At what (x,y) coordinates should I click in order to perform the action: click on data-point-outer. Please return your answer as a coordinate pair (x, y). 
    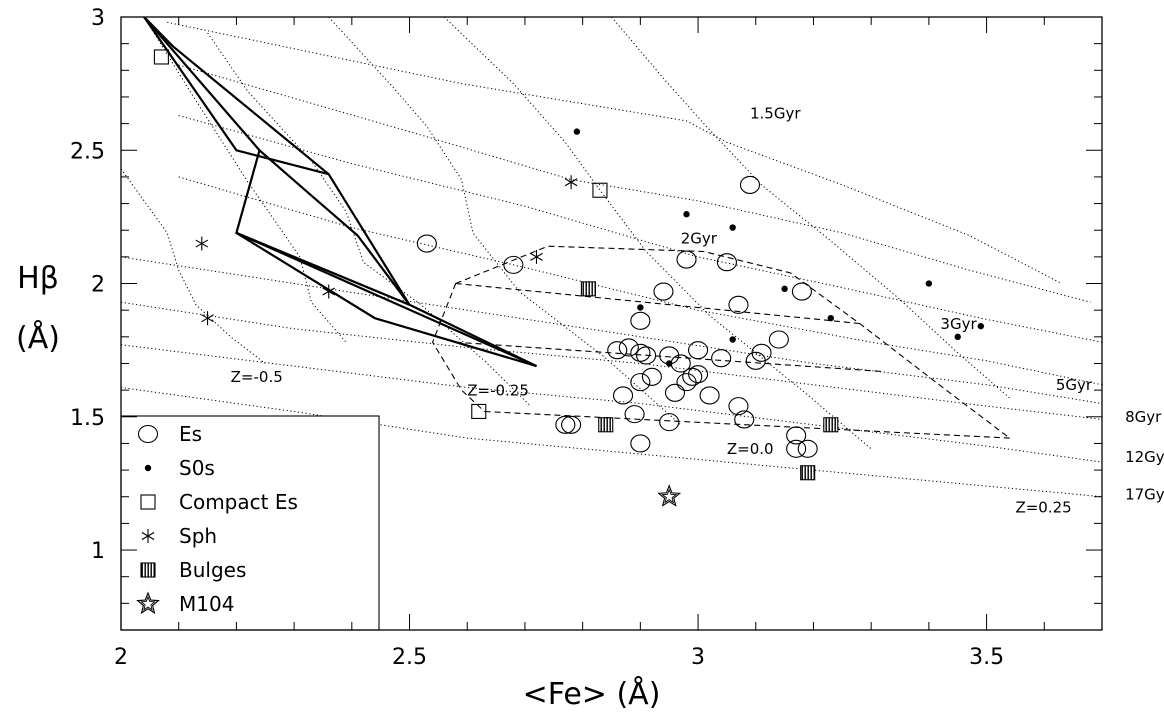
    Looking at the image, I should click on (669, 495).